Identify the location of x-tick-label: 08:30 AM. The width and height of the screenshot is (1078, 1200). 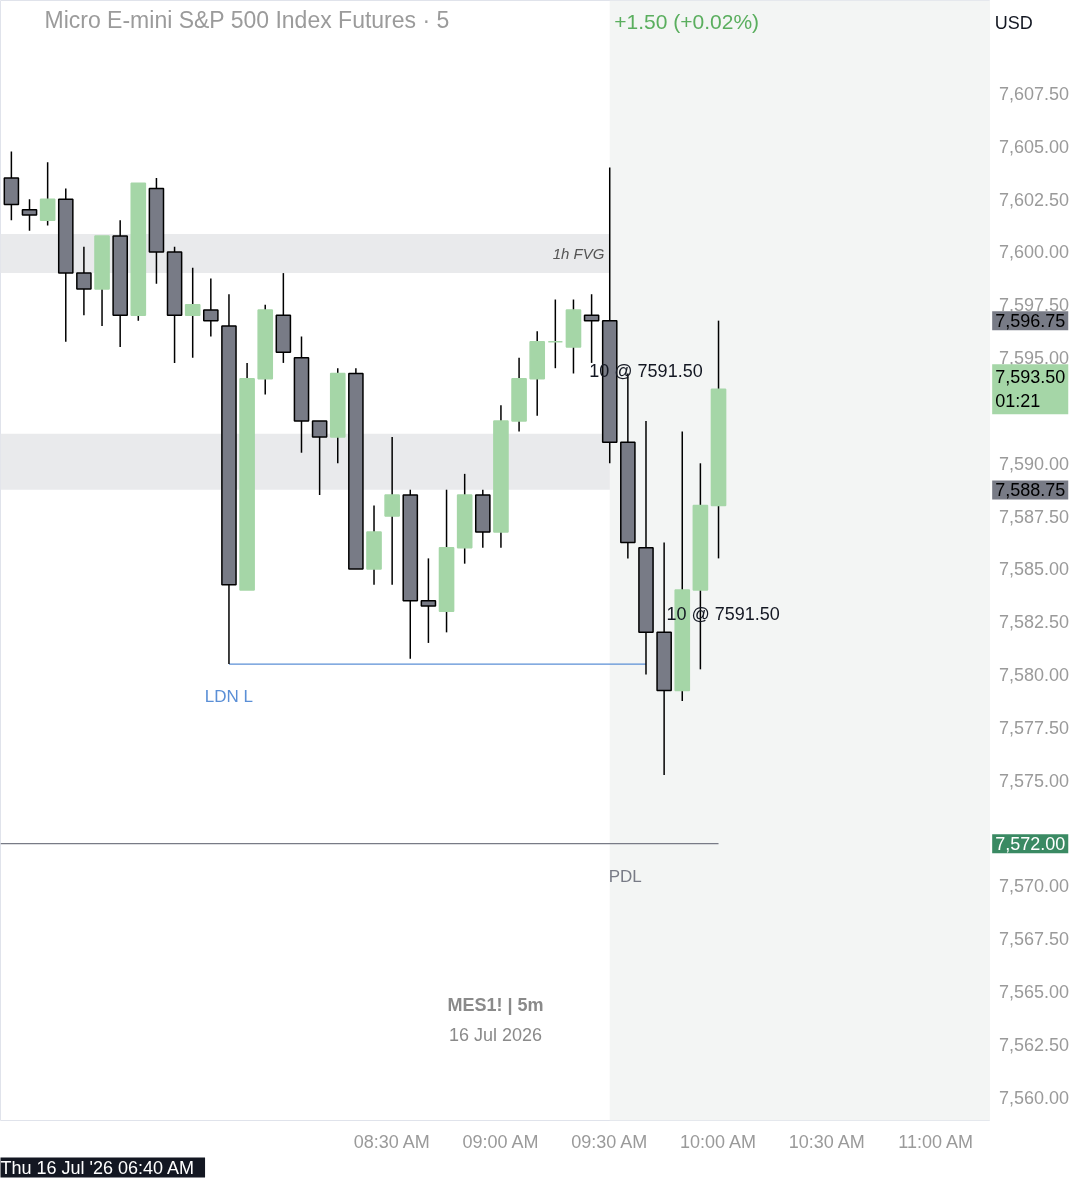
(391, 1141).